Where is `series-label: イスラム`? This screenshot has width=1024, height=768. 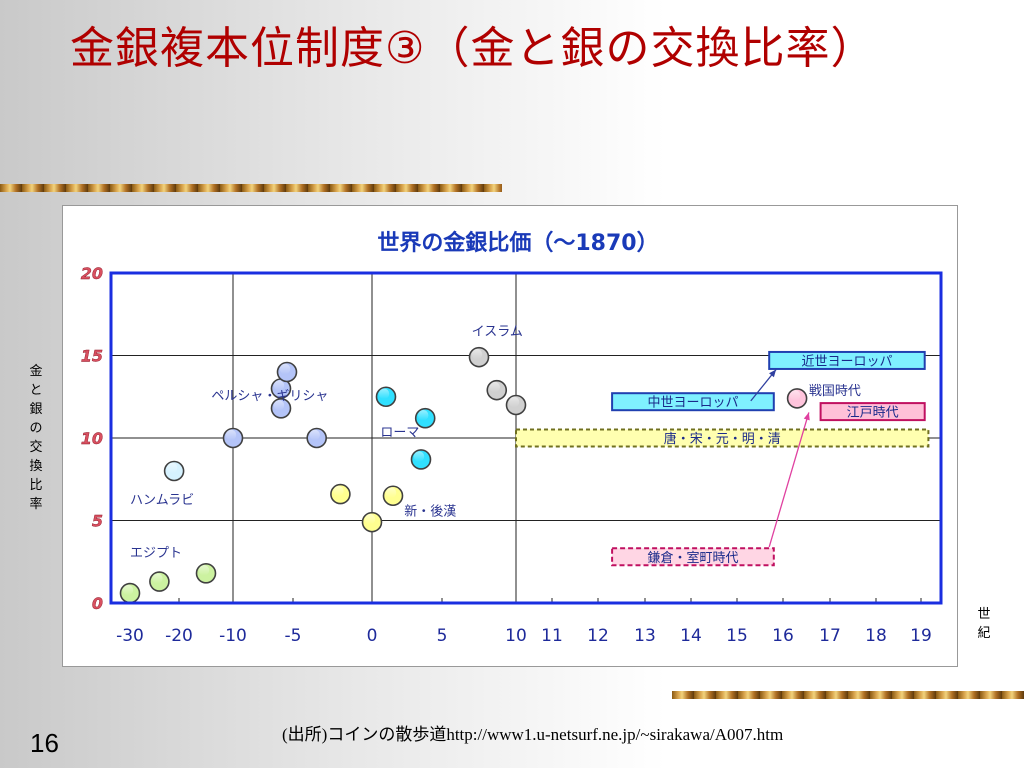
series-label: イスラム is located at coordinates (497, 332).